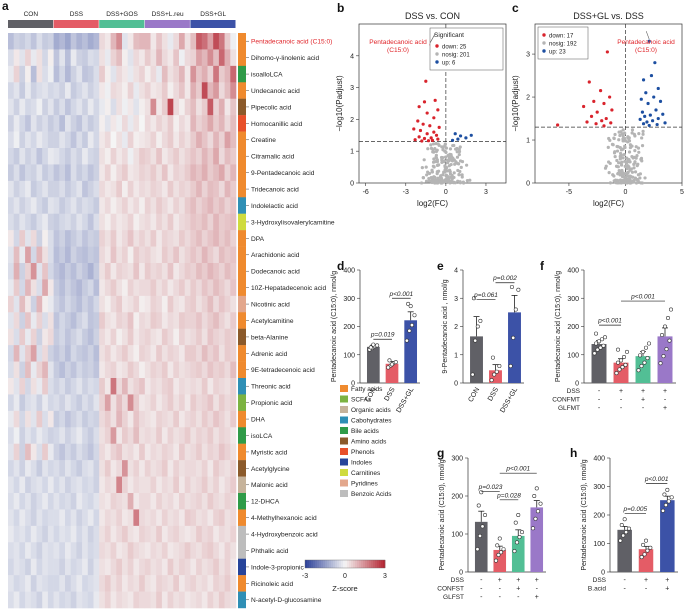  What do you see at coordinates (456, 56) in the screenshot?
I see `legend-entry: nosig: 201` at bounding box center [456, 56].